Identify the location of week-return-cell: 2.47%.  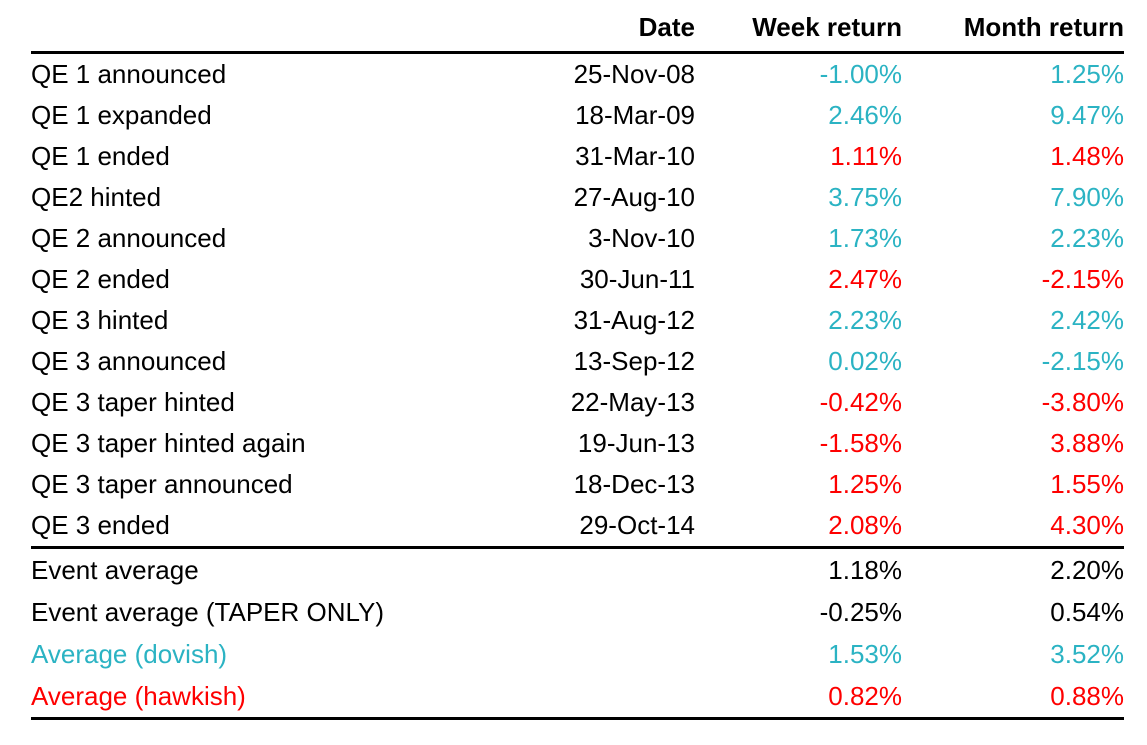
(865, 279).